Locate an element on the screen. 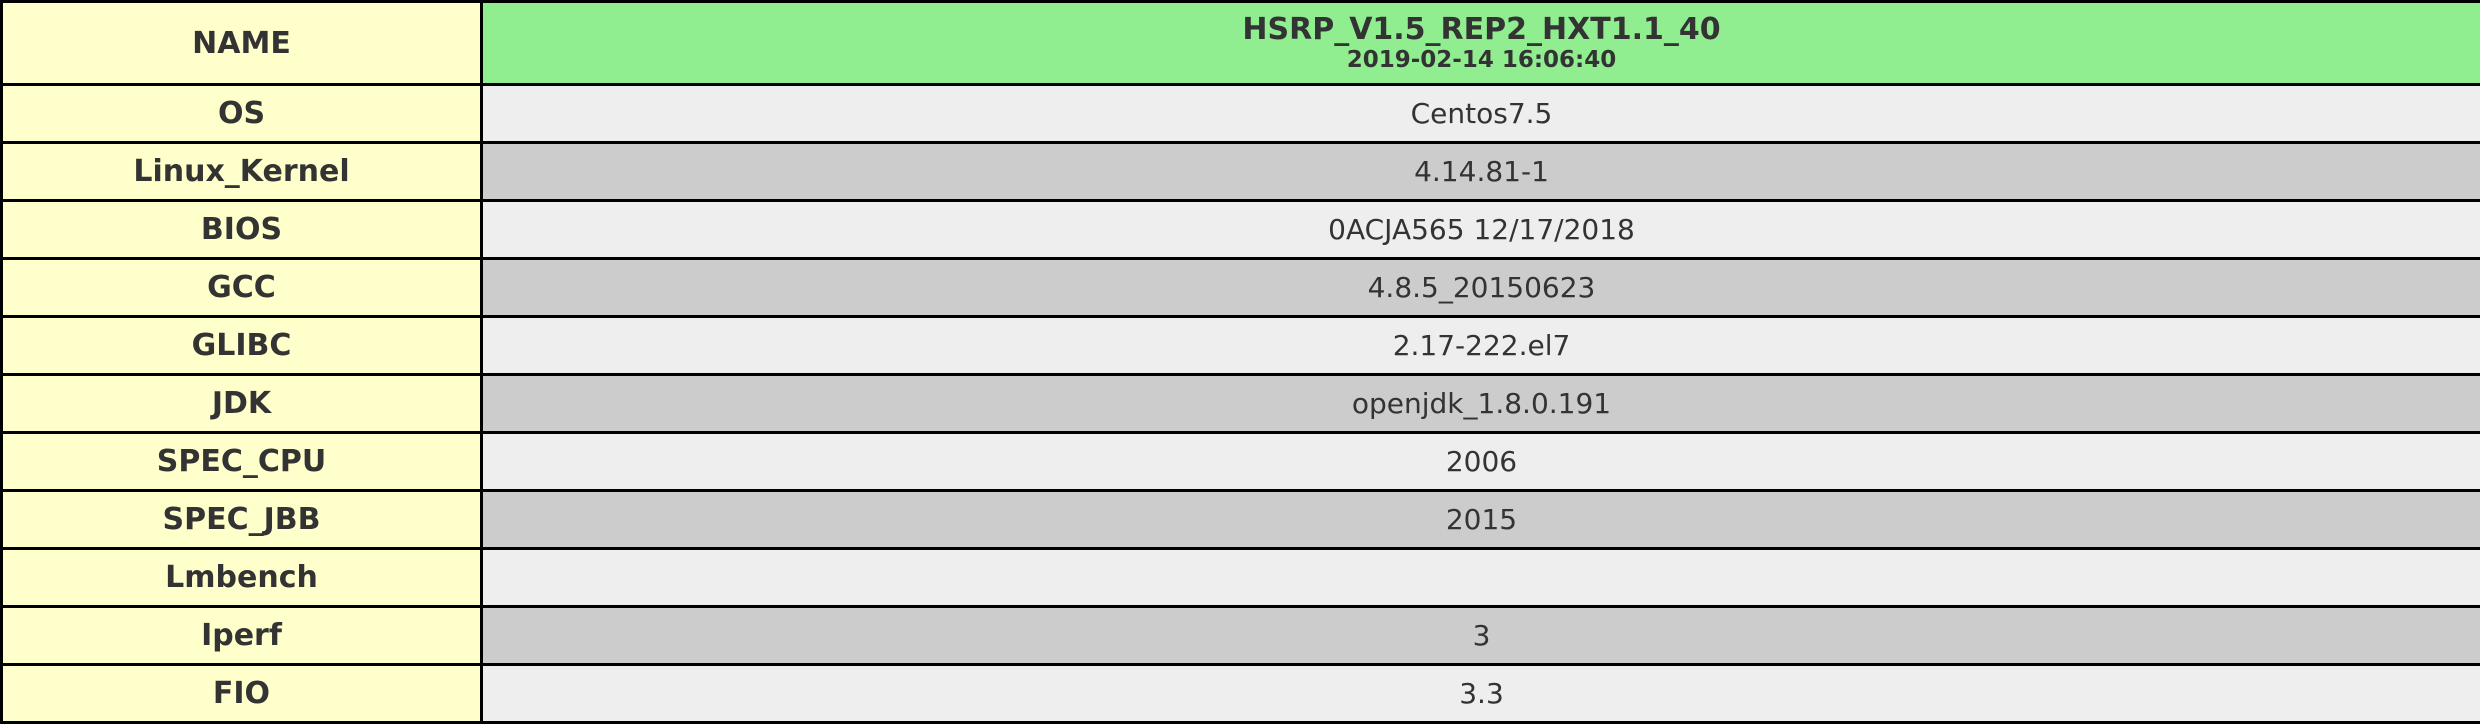 The width and height of the screenshot is (2480, 726). table-row: Lmbench is located at coordinates (1240, 577).